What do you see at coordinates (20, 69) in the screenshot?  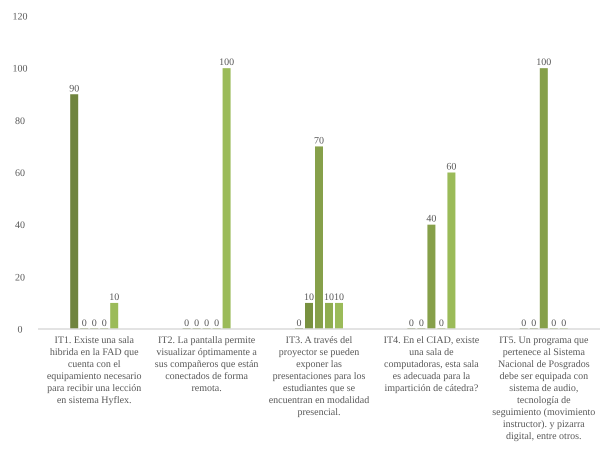 I see `y-tick-label: 100` at bounding box center [20, 69].